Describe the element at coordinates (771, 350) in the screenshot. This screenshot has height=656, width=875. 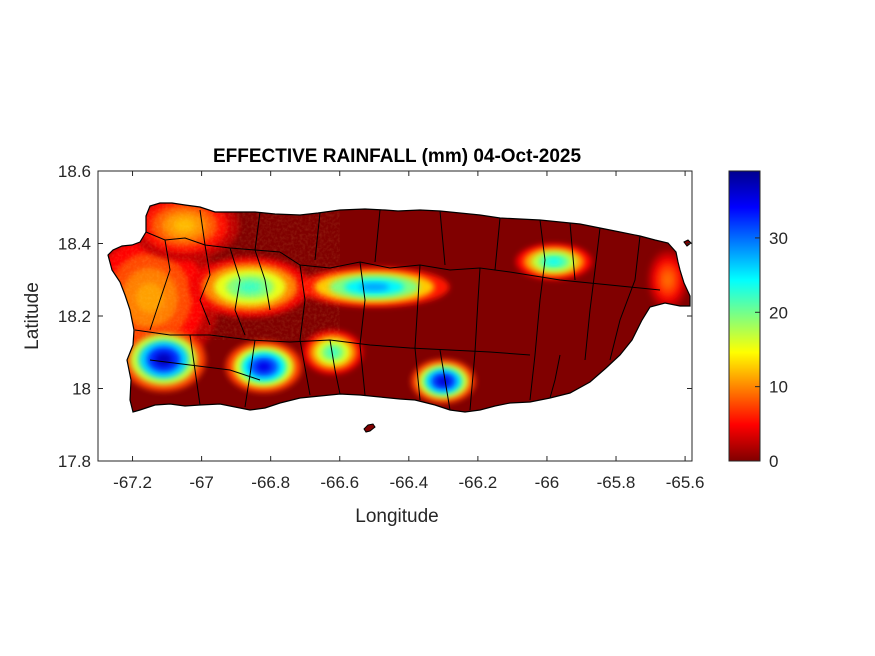
I see `colorbar-ticks: 0 10 20 30` at that location.